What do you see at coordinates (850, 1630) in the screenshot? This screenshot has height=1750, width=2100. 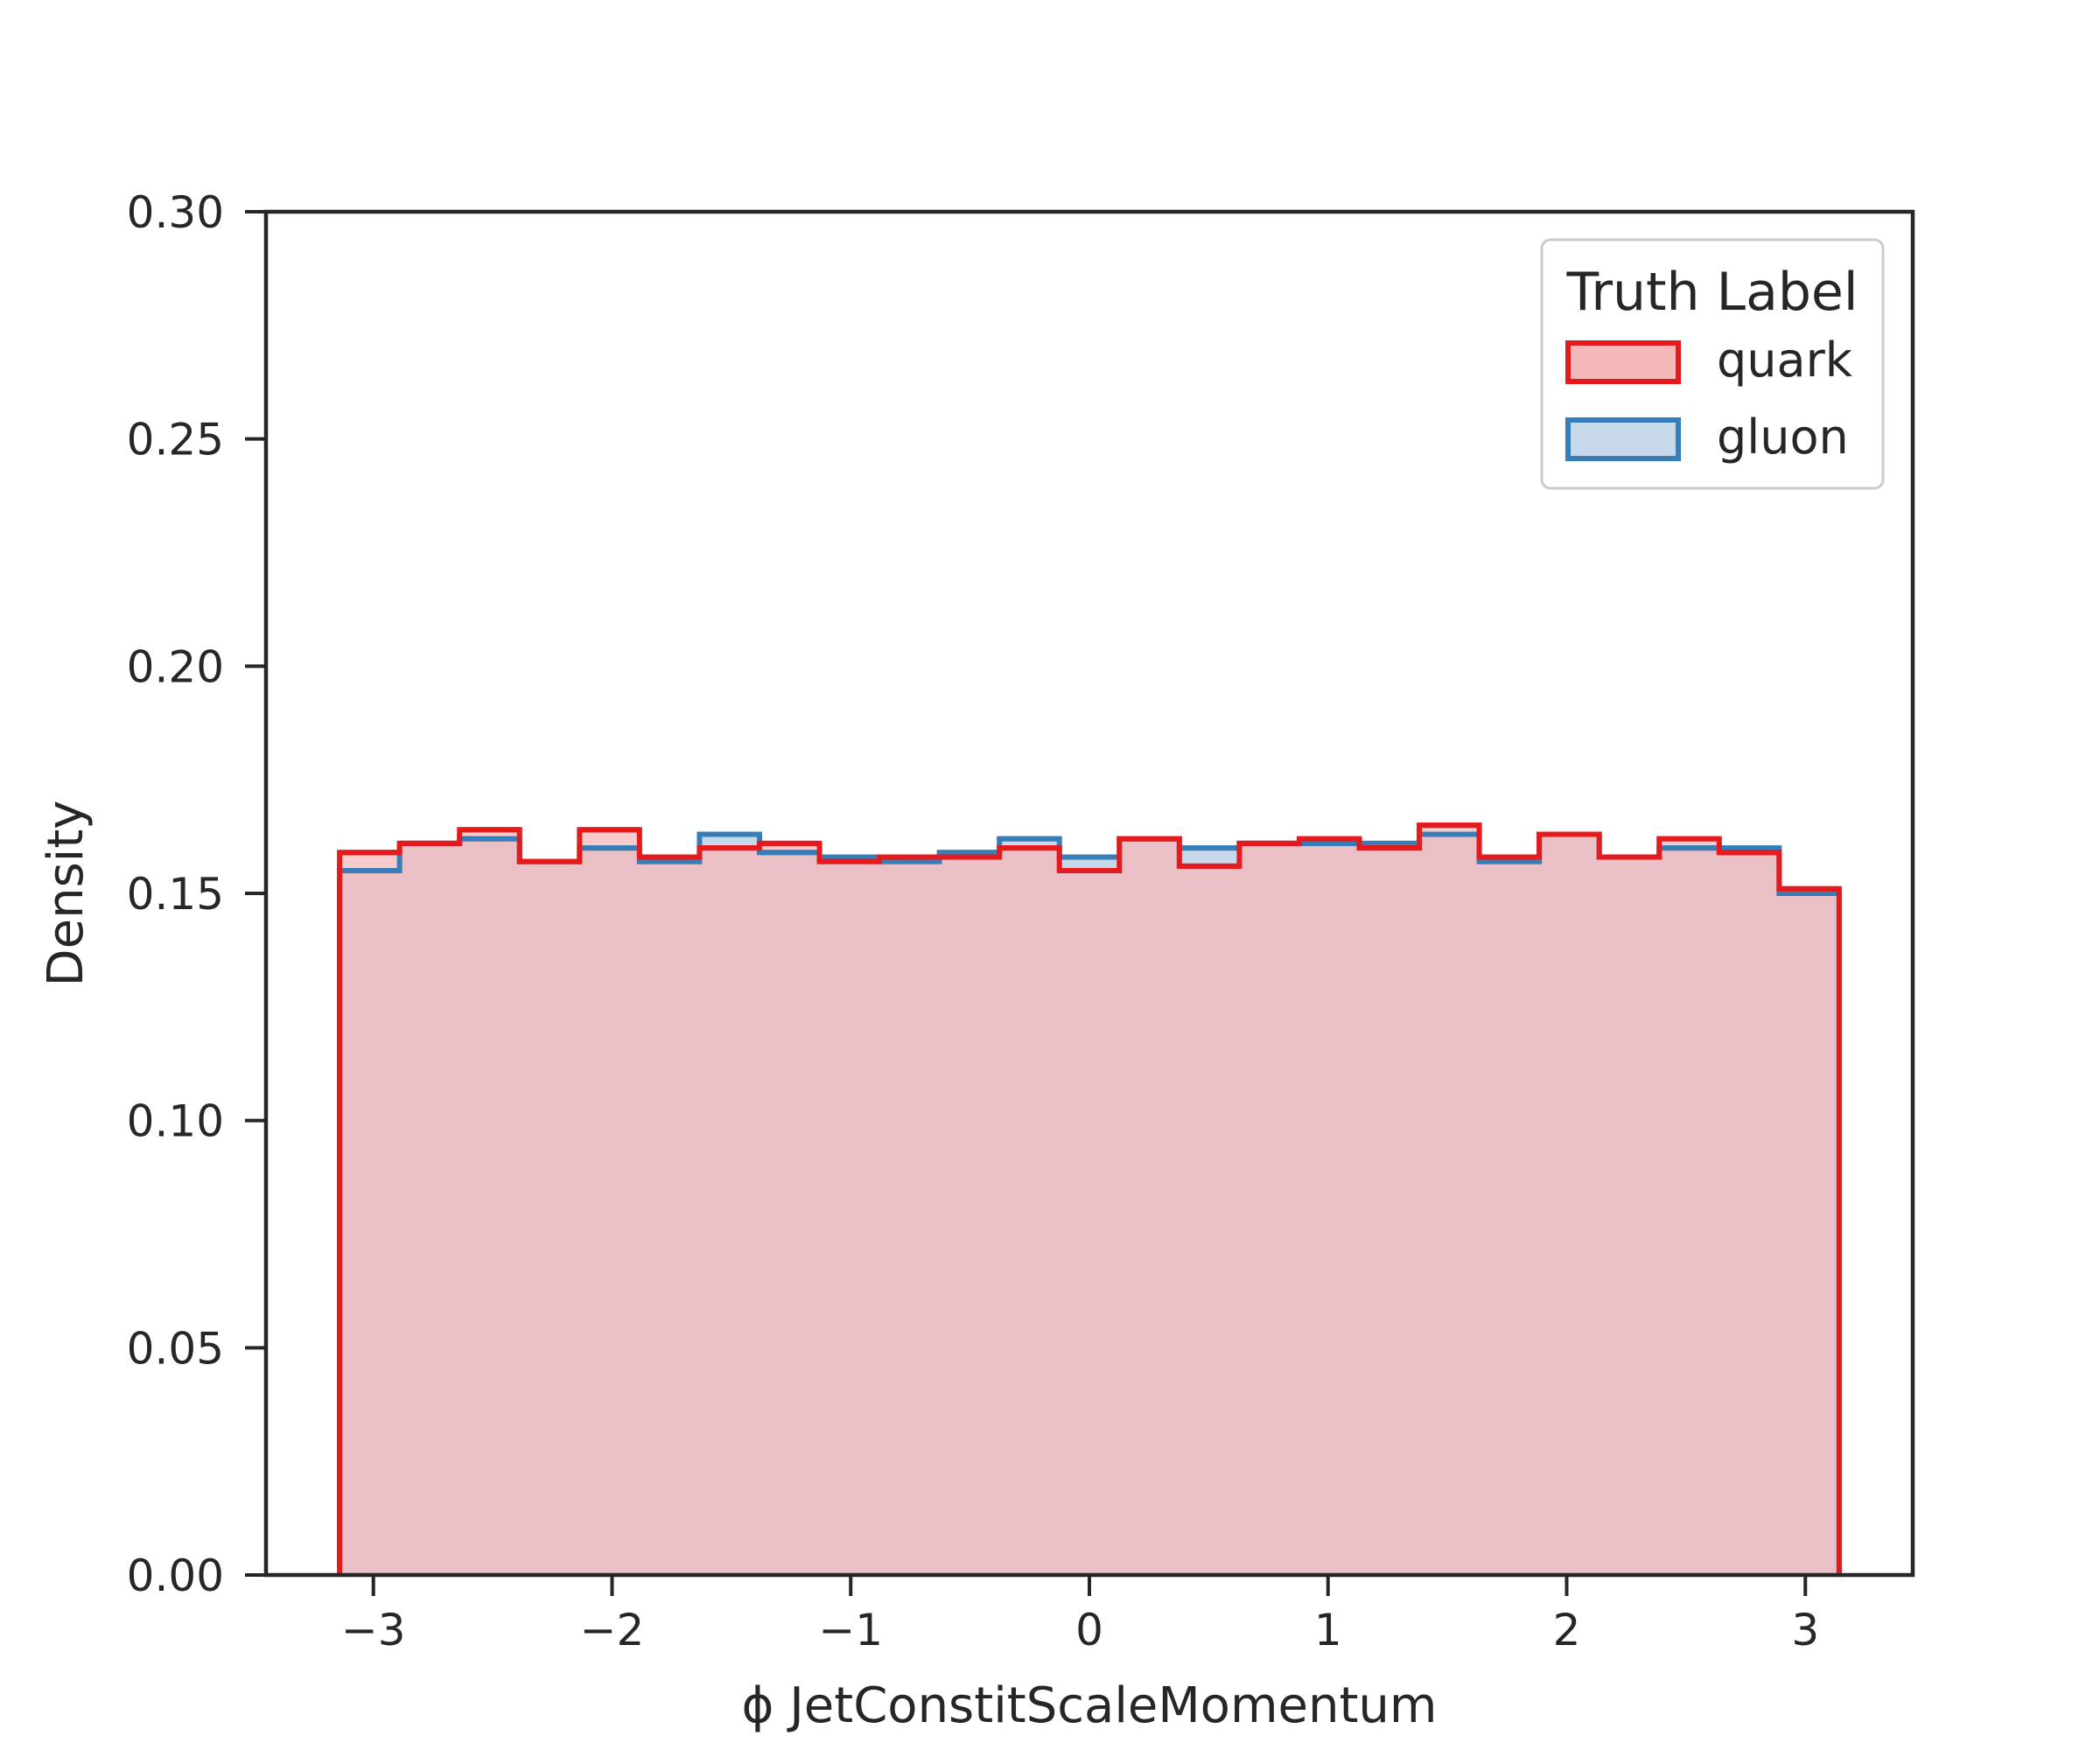 I see `x-tick-label: −1` at bounding box center [850, 1630].